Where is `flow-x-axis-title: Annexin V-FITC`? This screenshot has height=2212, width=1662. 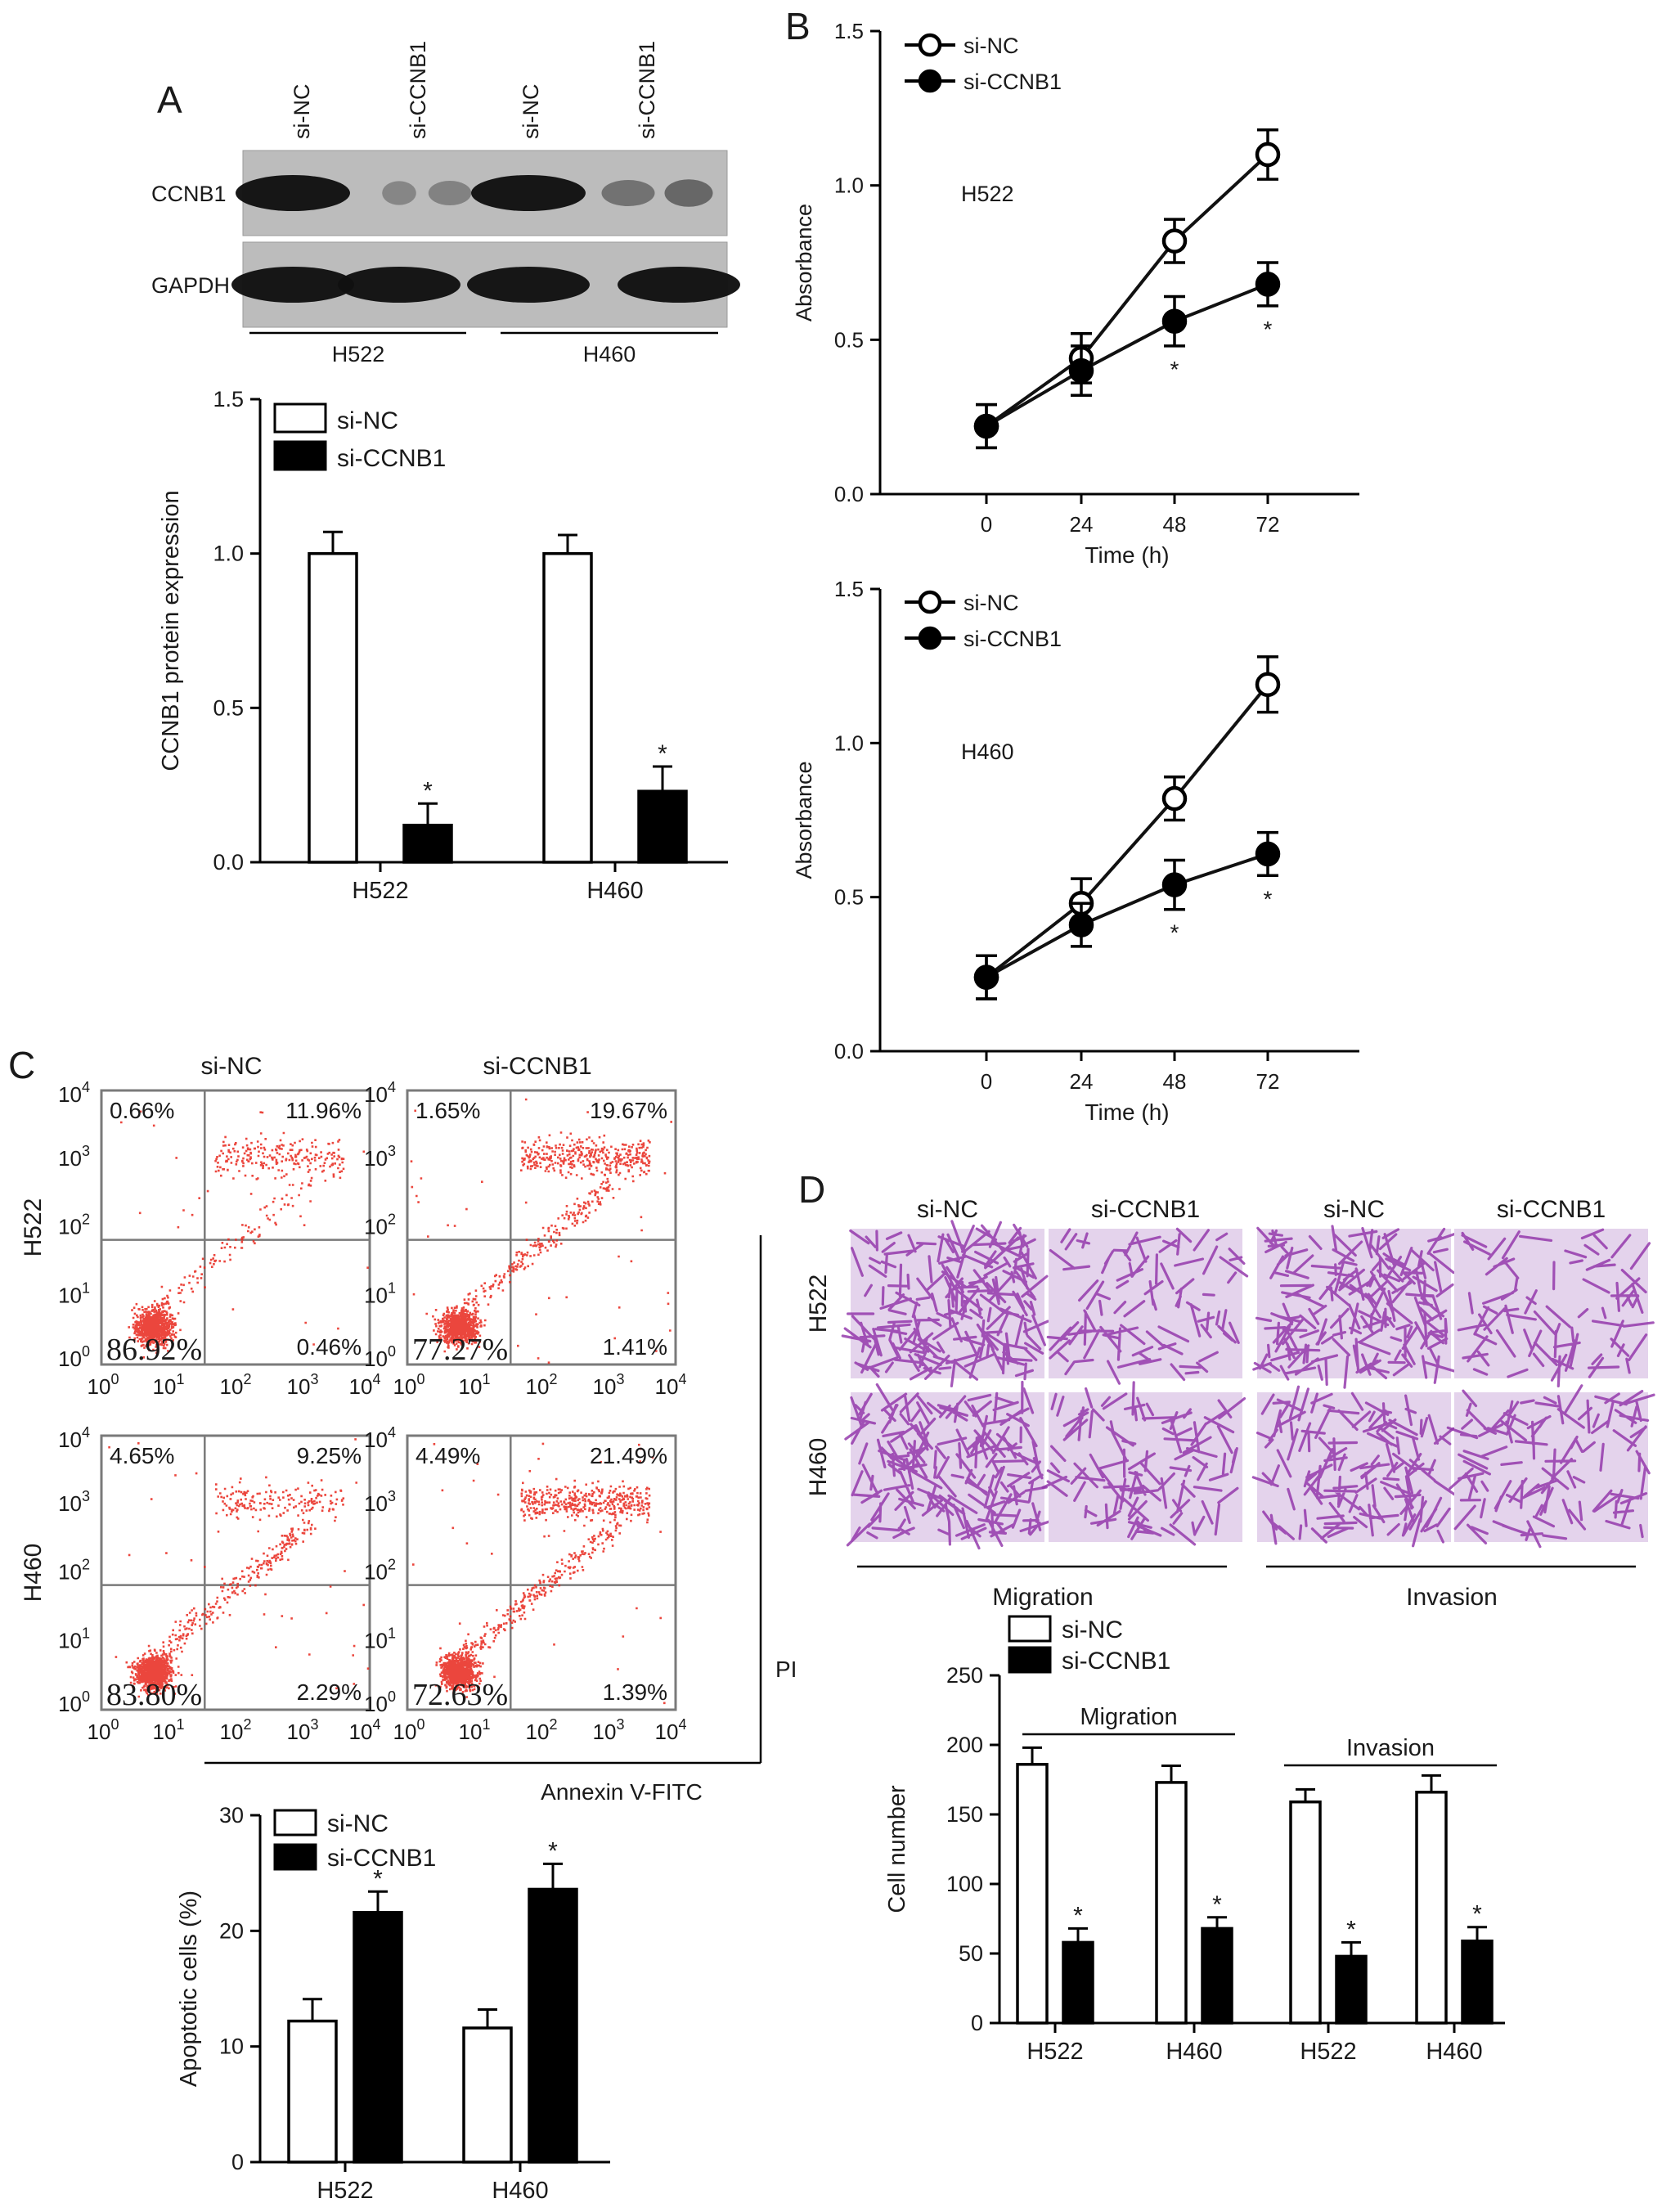 flow-x-axis-title: Annexin V-FITC is located at coordinates (622, 1792).